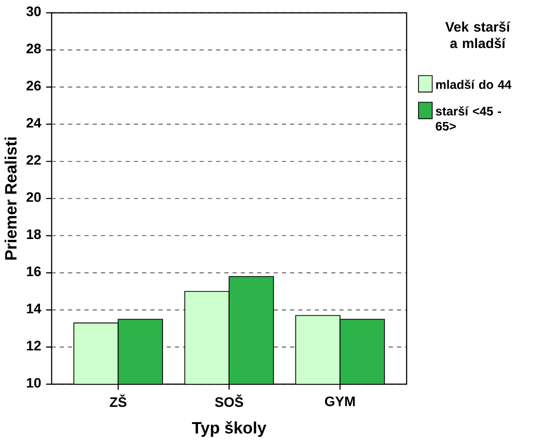 This screenshot has width=537, height=441. What do you see at coordinates (33, 48) in the screenshot?
I see `y-tick-label: 28` at bounding box center [33, 48].